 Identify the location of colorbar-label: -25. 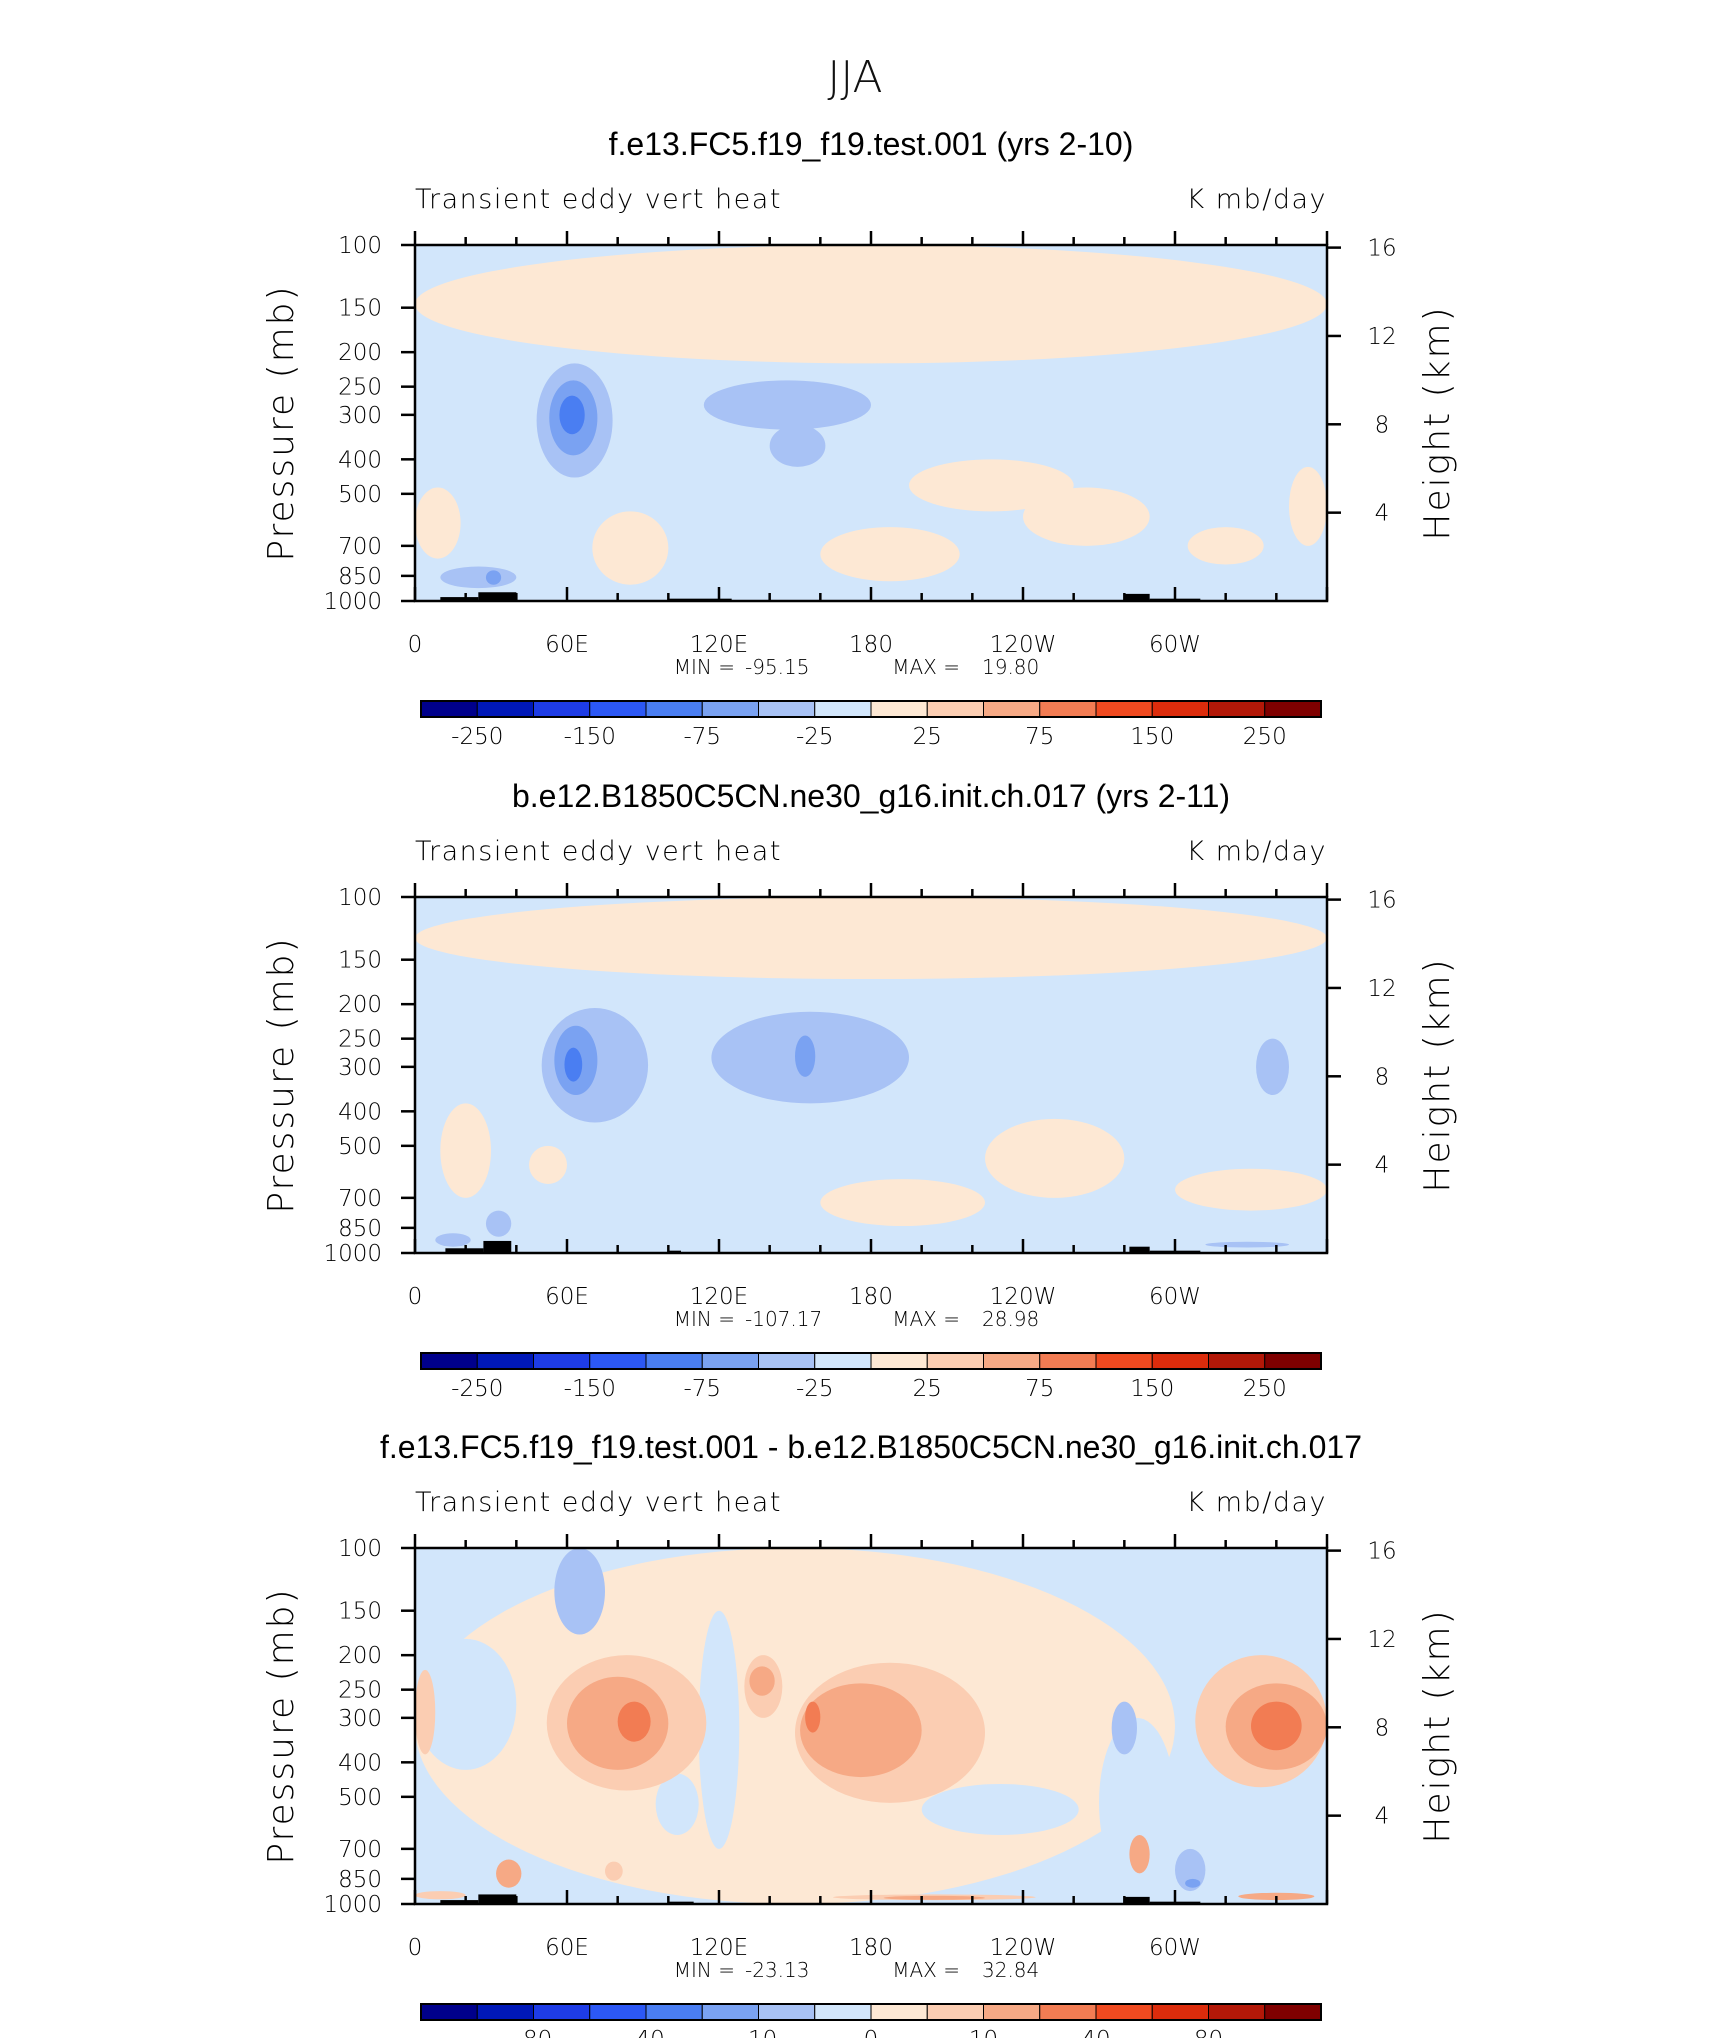
(815, 1389).